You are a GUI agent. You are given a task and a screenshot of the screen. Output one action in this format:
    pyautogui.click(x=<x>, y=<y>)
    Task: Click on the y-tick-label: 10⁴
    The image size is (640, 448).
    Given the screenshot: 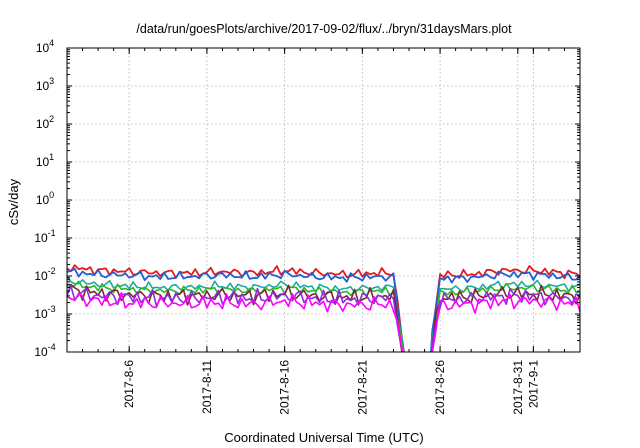 What is the action you would take?
    pyautogui.click(x=45, y=46)
    